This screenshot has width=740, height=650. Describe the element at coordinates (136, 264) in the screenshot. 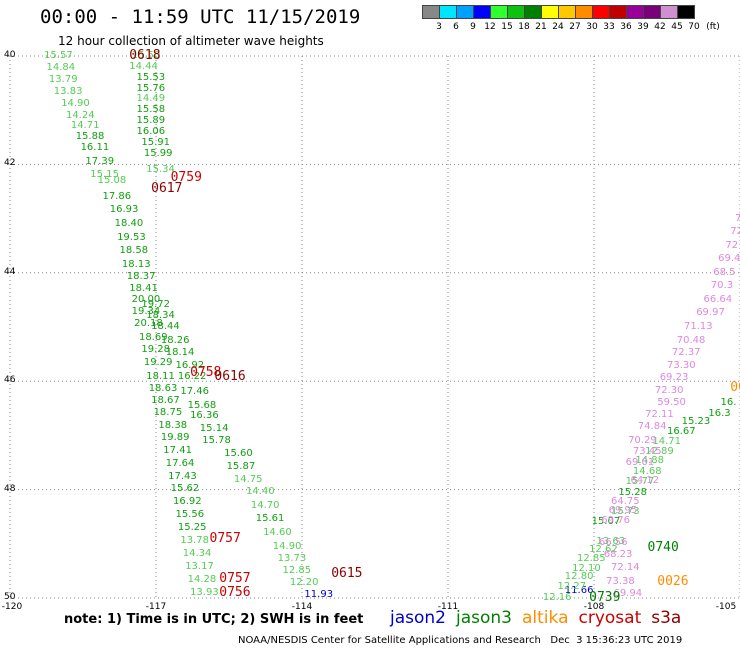

I see `wave-height-label: 18.13` at that location.